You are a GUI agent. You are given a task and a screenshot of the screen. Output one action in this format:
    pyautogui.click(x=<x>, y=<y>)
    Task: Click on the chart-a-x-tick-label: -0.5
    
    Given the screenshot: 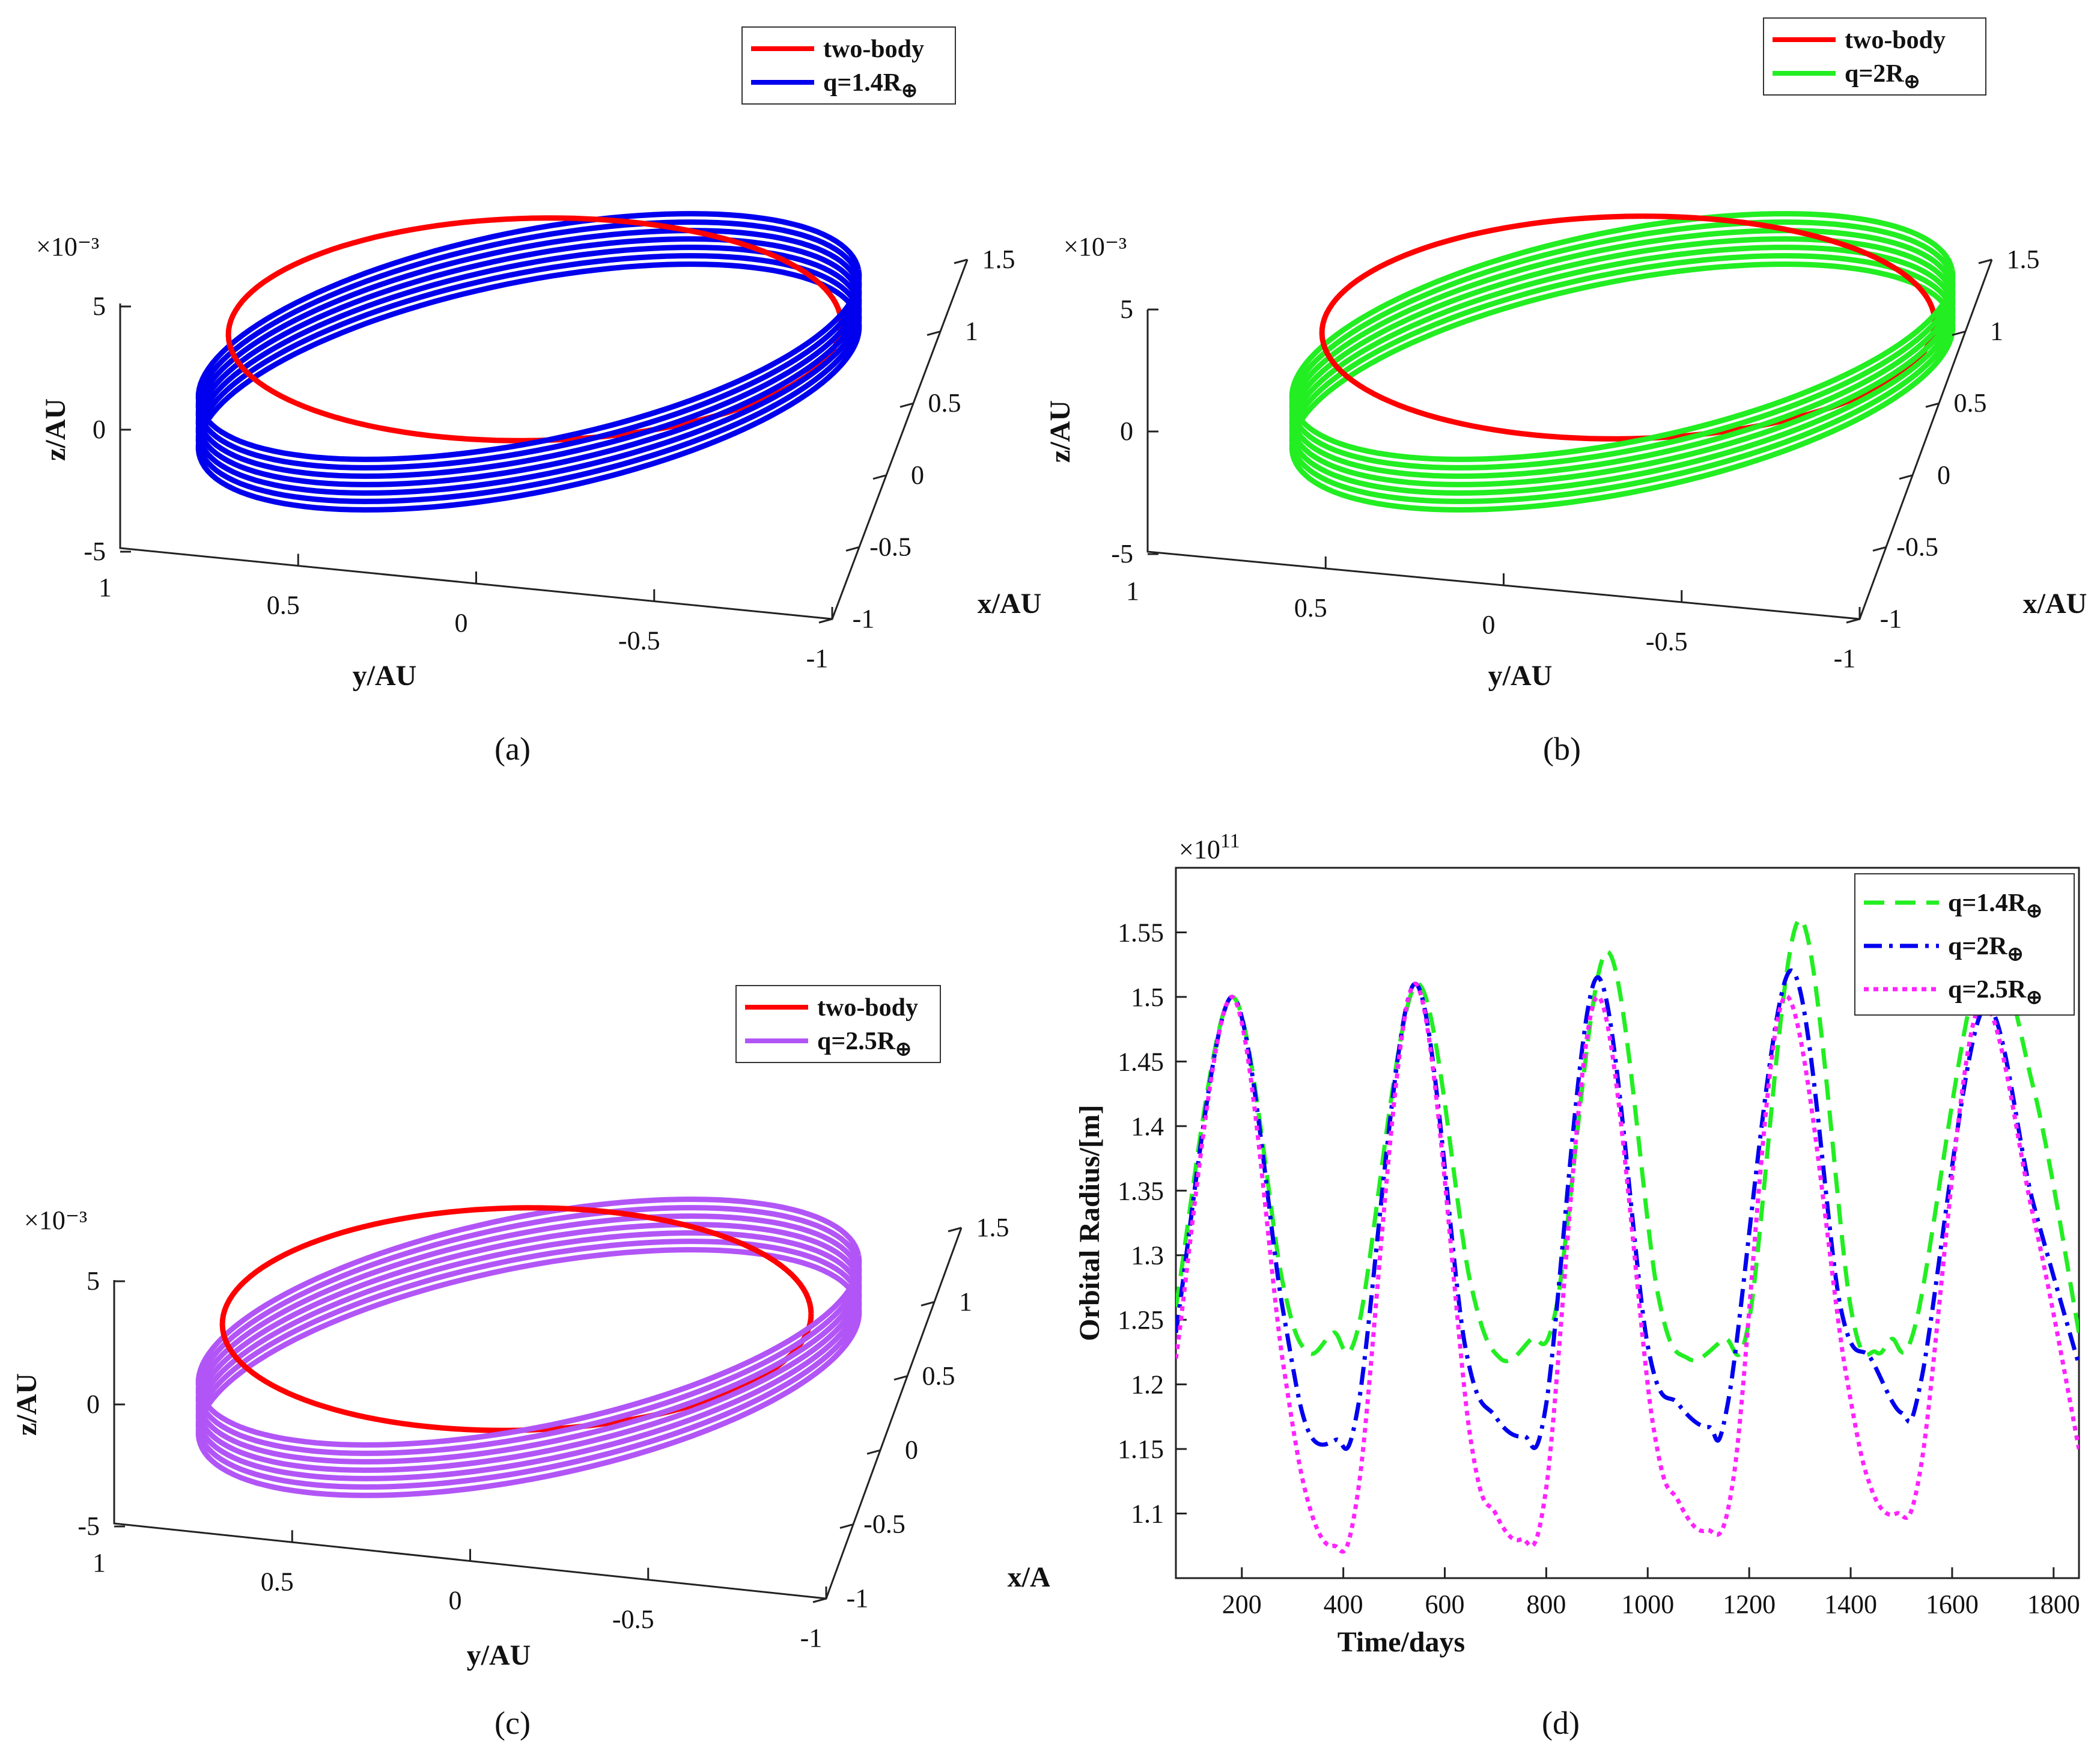 What is the action you would take?
    pyautogui.click(x=891, y=546)
    